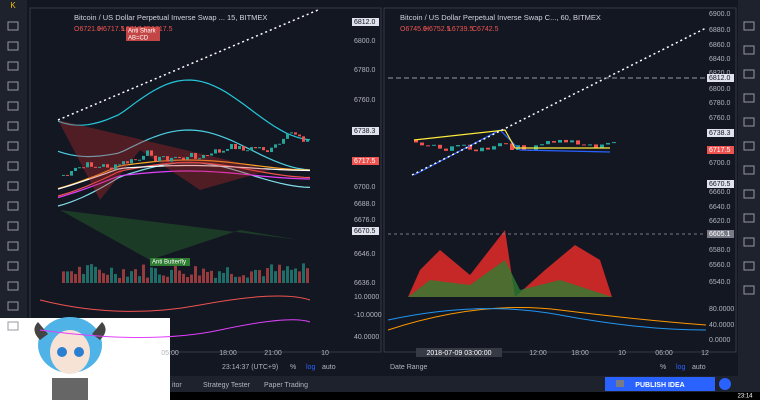  What do you see at coordinates (286, 385) in the screenshot?
I see `bottom-tab: Paper Trading` at bounding box center [286, 385].